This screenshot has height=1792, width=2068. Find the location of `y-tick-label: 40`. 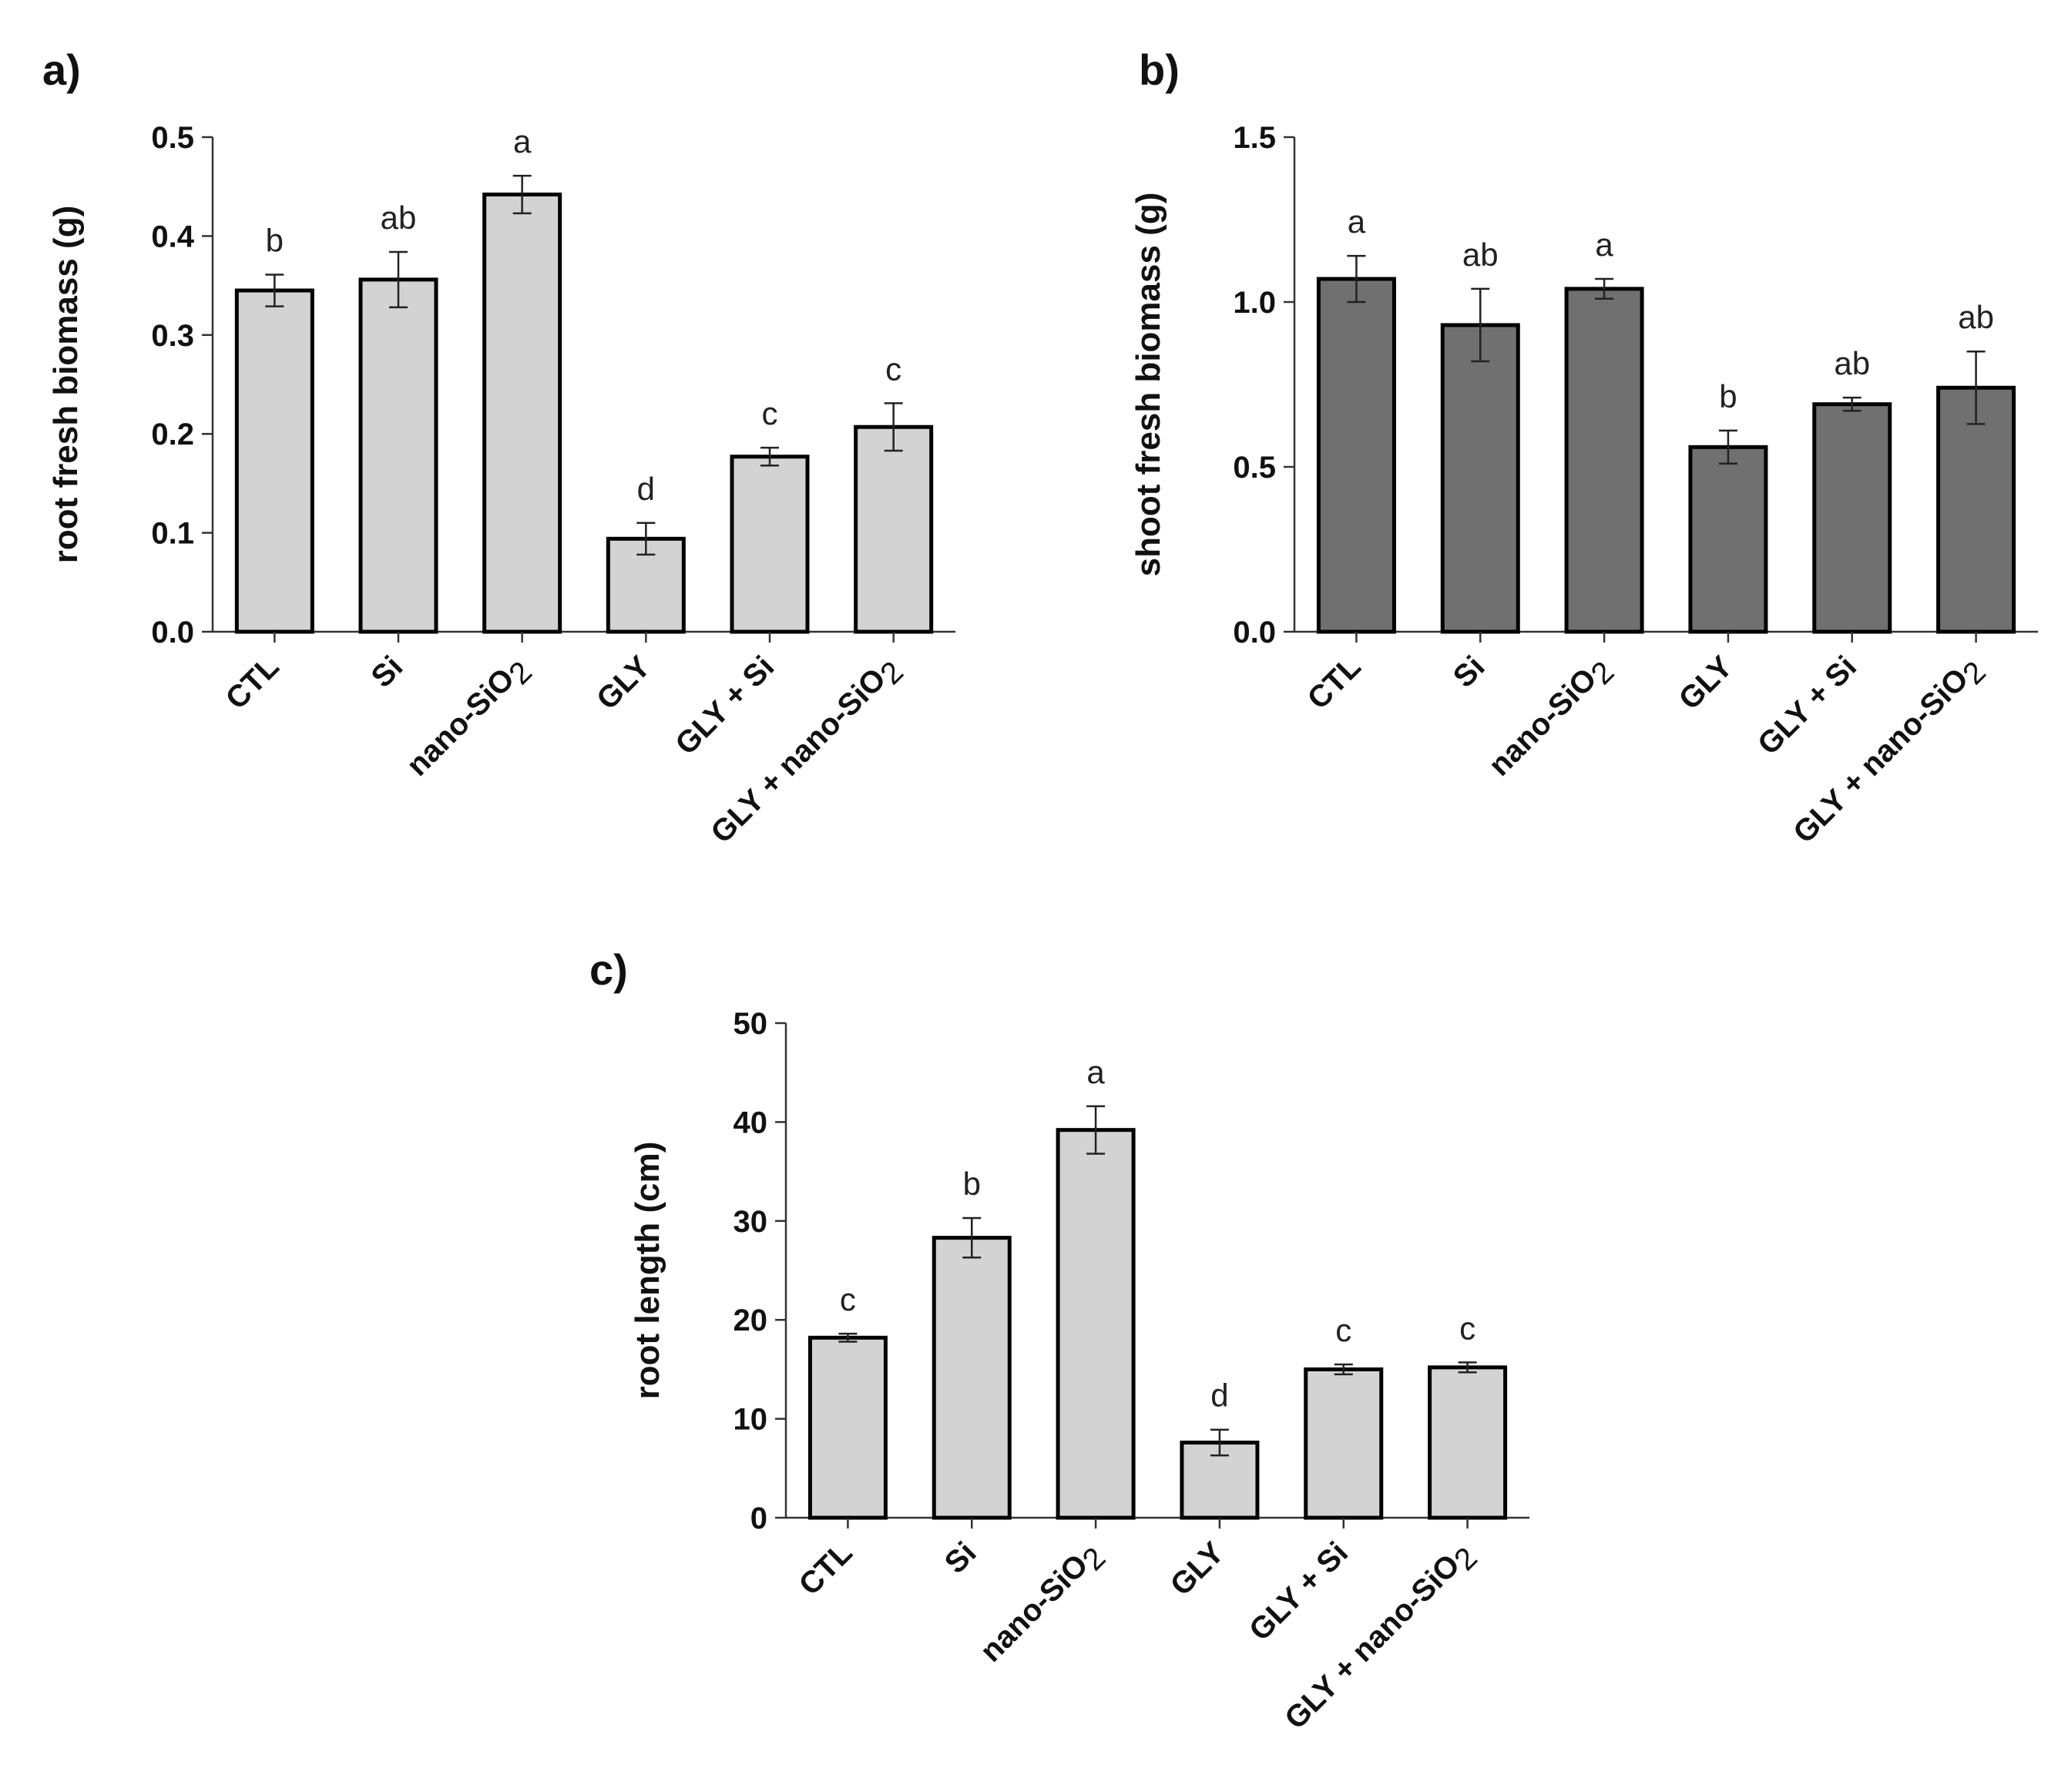

y-tick-label: 40 is located at coordinates (751, 1122).